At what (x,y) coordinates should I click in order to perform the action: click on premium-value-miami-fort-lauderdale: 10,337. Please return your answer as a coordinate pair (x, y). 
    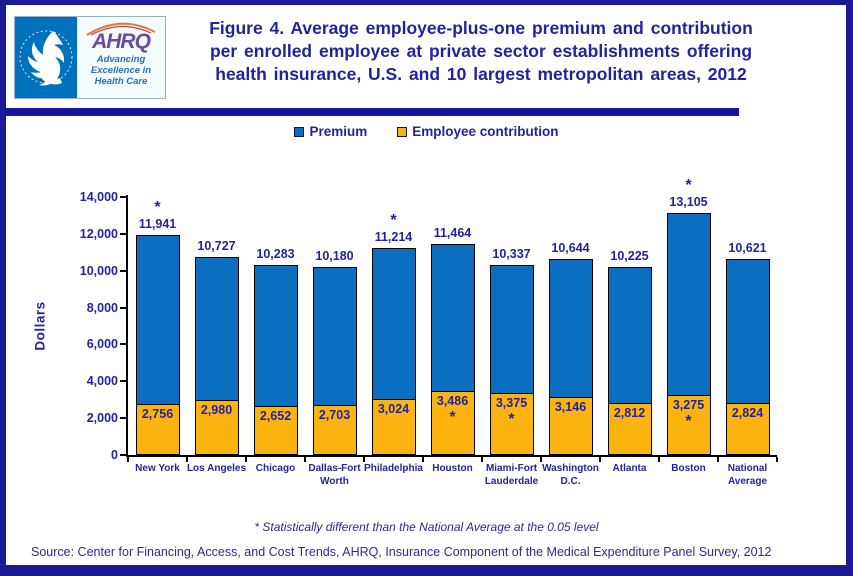
    Looking at the image, I should click on (511, 253).